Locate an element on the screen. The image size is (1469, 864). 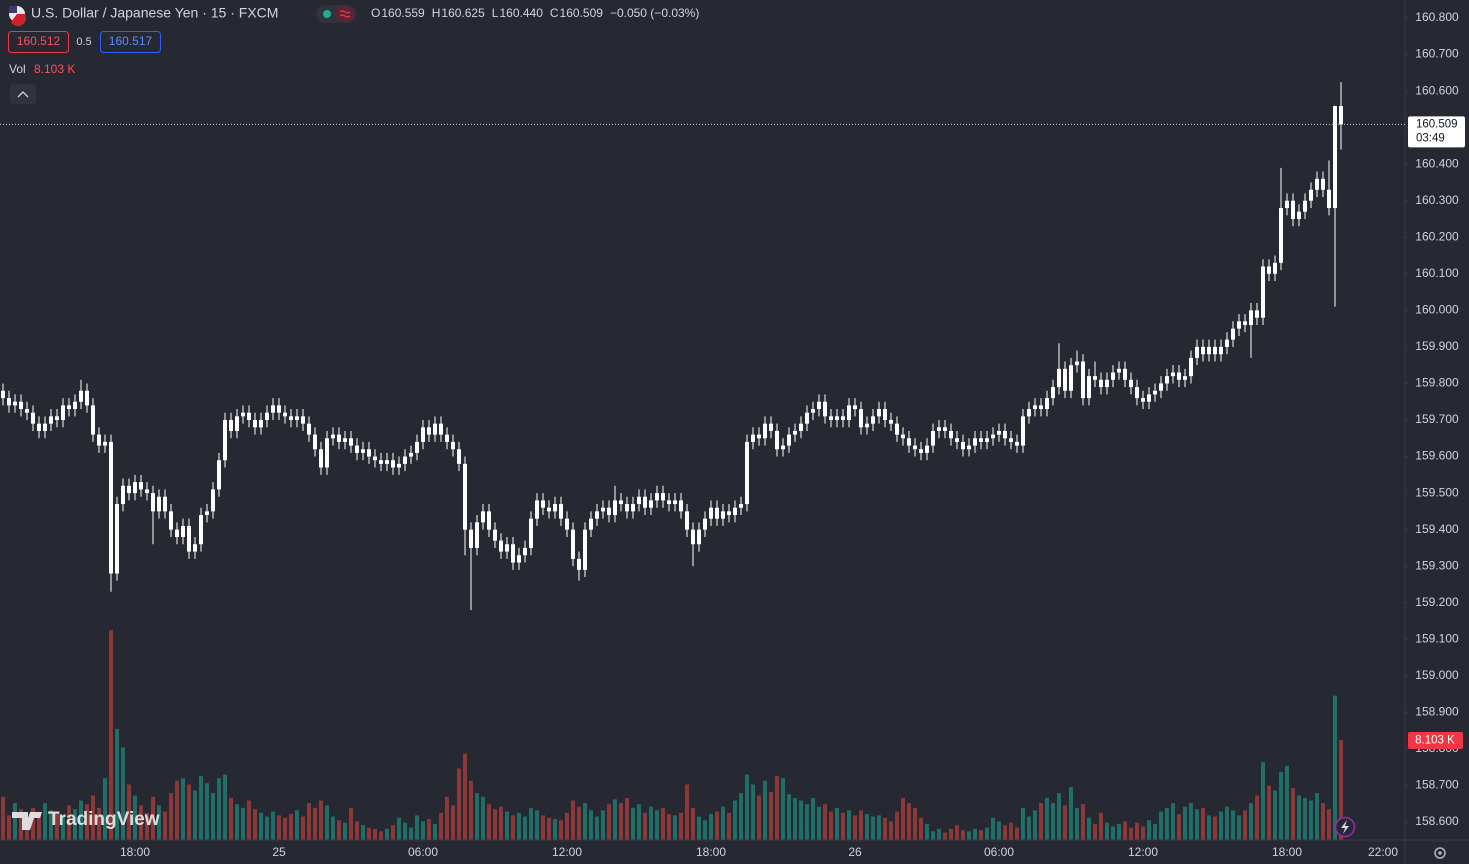
x-tick-label: 26 is located at coordinates (855, 852).